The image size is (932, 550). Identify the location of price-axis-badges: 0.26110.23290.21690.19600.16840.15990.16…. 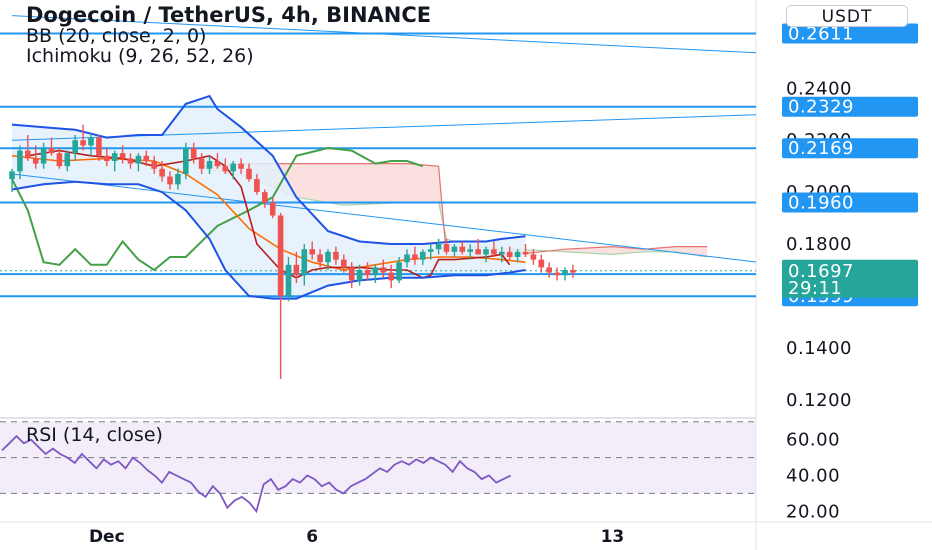
(850, 165).